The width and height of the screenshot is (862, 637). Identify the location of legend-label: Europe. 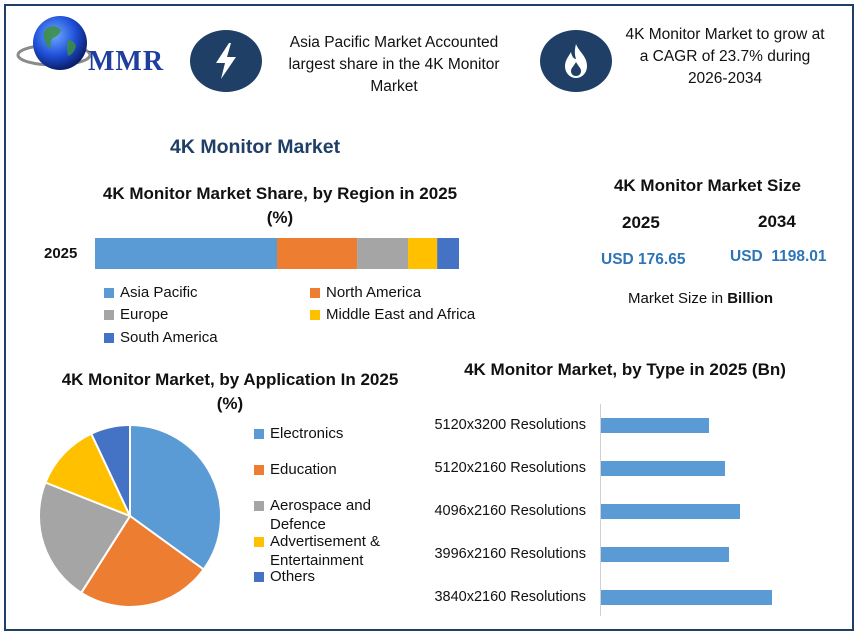
(144, 314).